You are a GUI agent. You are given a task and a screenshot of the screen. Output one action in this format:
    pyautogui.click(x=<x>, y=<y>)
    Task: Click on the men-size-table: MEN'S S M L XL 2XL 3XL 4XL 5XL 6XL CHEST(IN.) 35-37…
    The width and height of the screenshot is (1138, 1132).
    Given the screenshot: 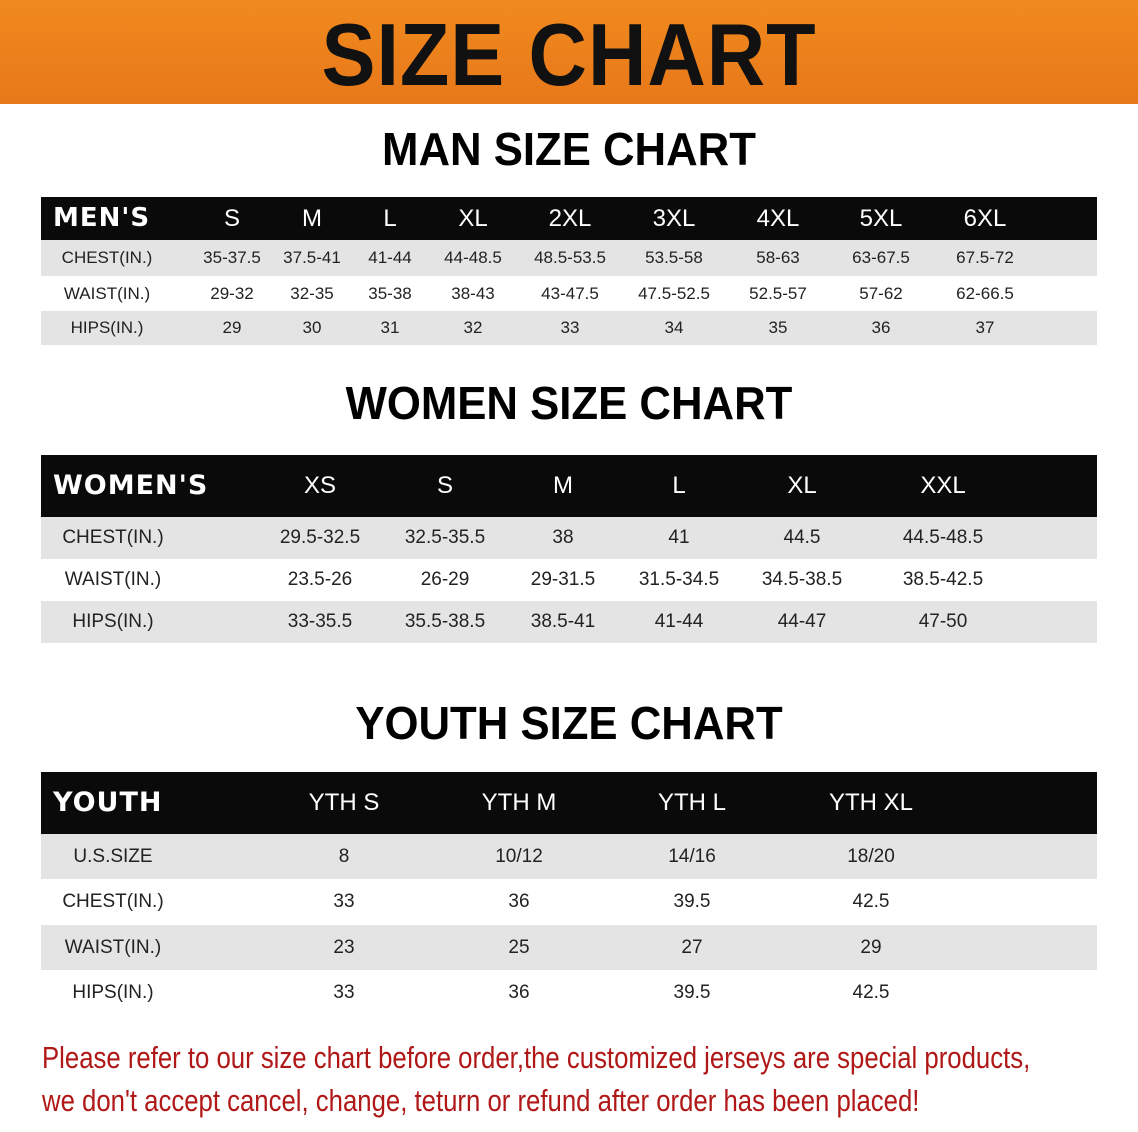 What is the action you would take?
    pyautogui.click(x=569, y=271)
    